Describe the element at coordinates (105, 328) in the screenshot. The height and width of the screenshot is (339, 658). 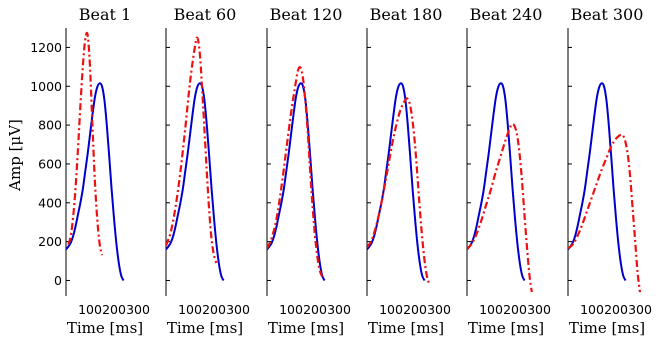
I see `panel-1-xlabel: Time [ms]` at that location.